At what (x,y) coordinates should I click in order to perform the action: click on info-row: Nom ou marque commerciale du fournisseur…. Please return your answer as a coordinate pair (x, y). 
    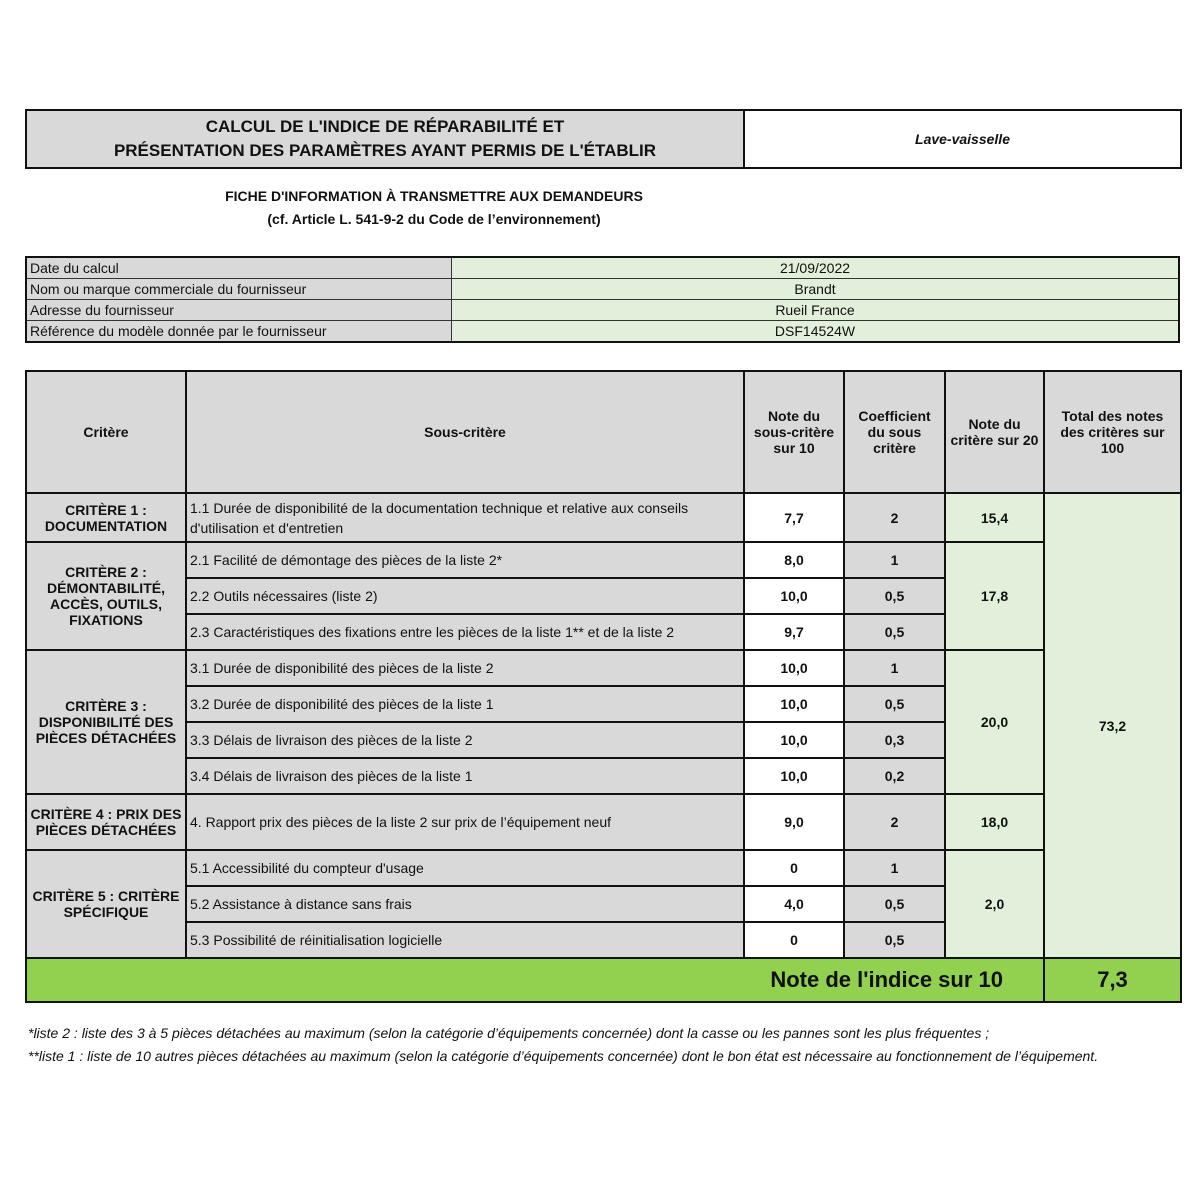
    Looking at the image, I should click on (602, 289).